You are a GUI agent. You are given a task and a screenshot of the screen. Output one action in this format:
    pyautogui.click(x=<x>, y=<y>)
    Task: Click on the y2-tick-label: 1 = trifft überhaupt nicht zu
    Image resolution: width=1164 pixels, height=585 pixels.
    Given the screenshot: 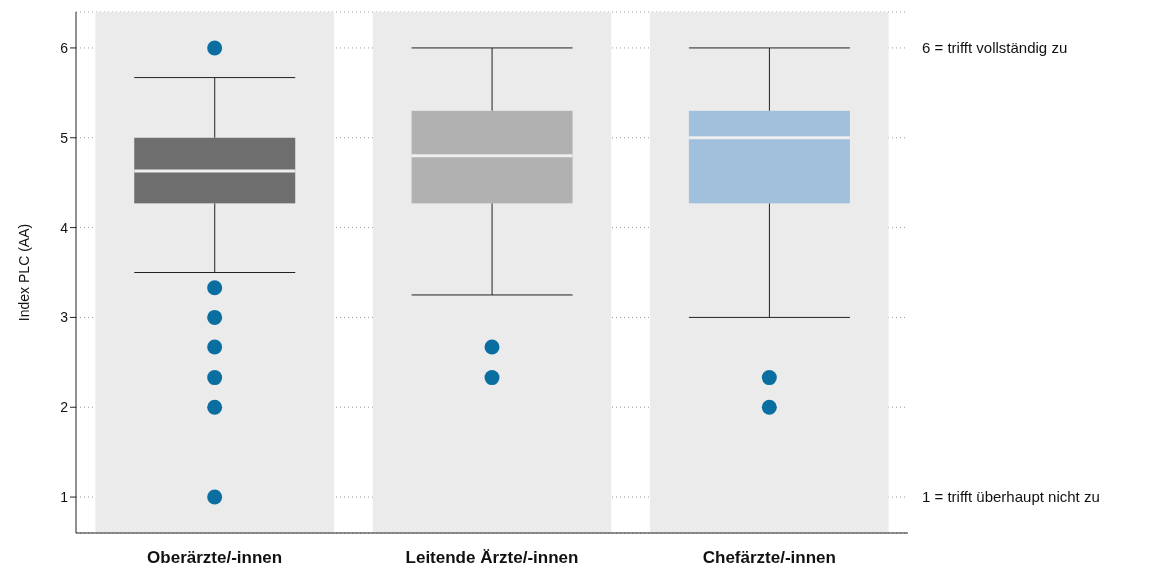 What is the action you would take?
    pyautogui.click(x=1011, y=497)
    